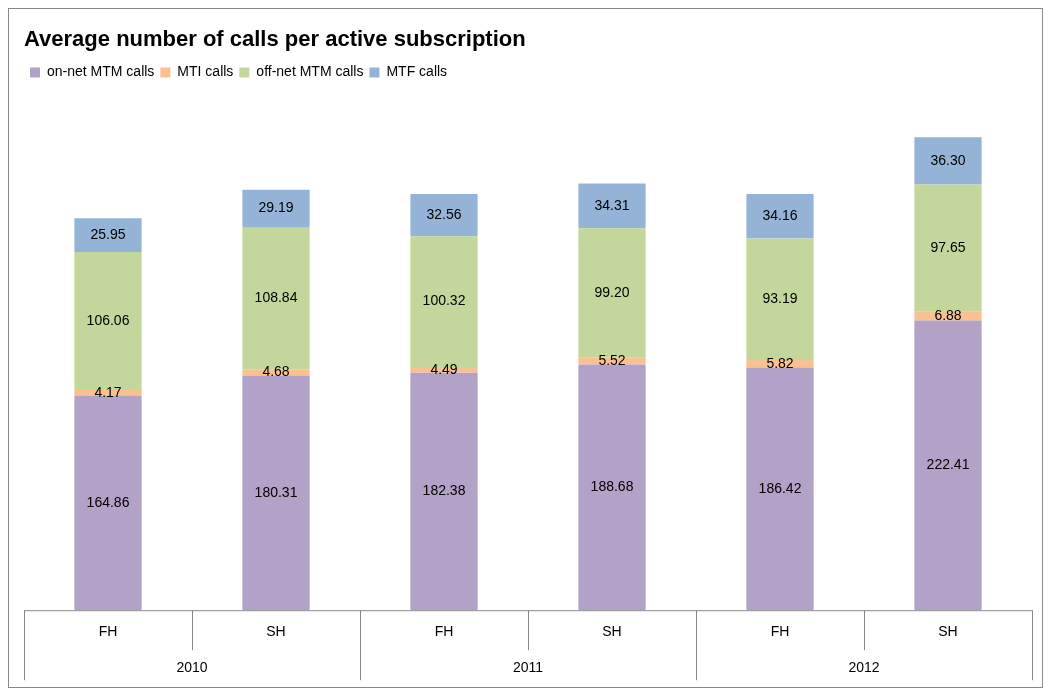 The height and width of the screenshot is (696, 1051). What do you see at coordinates (310, 71) in the screenshot?
I see `legend-label: off-net MTM calls` at bounding box center [310, 71].